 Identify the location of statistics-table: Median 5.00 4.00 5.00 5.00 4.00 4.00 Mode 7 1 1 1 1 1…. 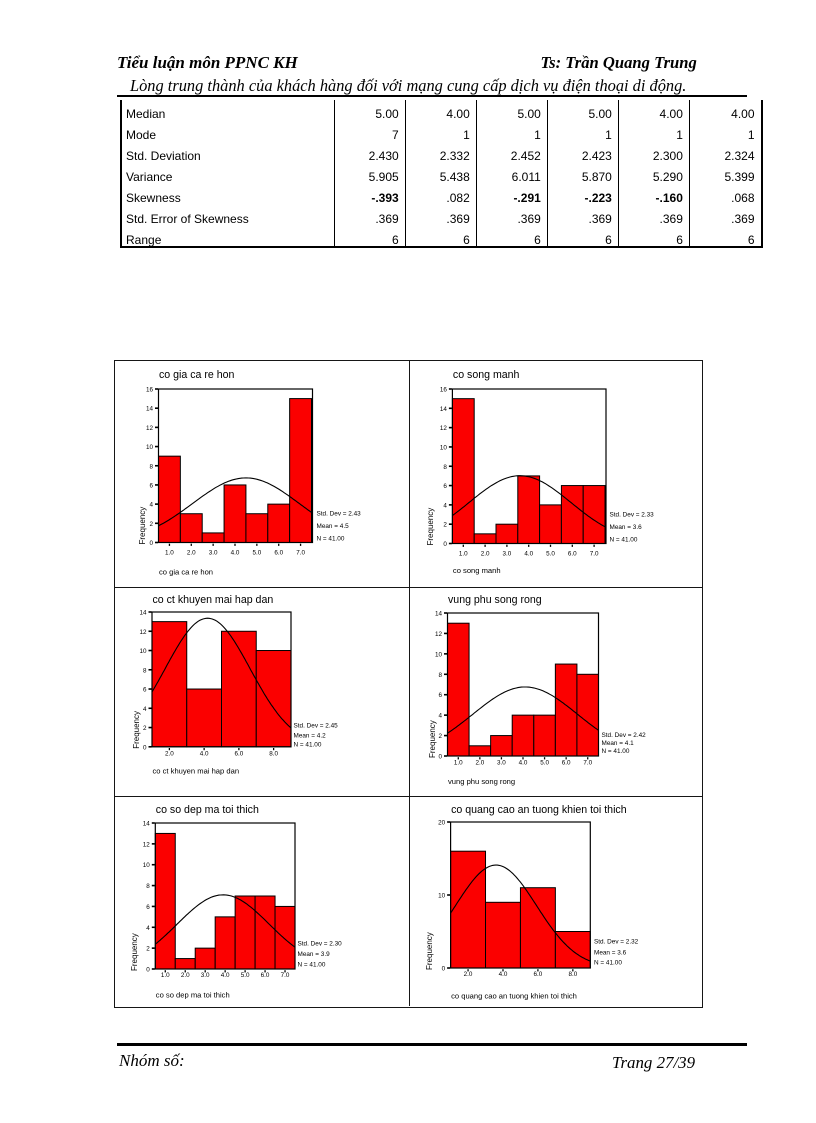
(441, 173).